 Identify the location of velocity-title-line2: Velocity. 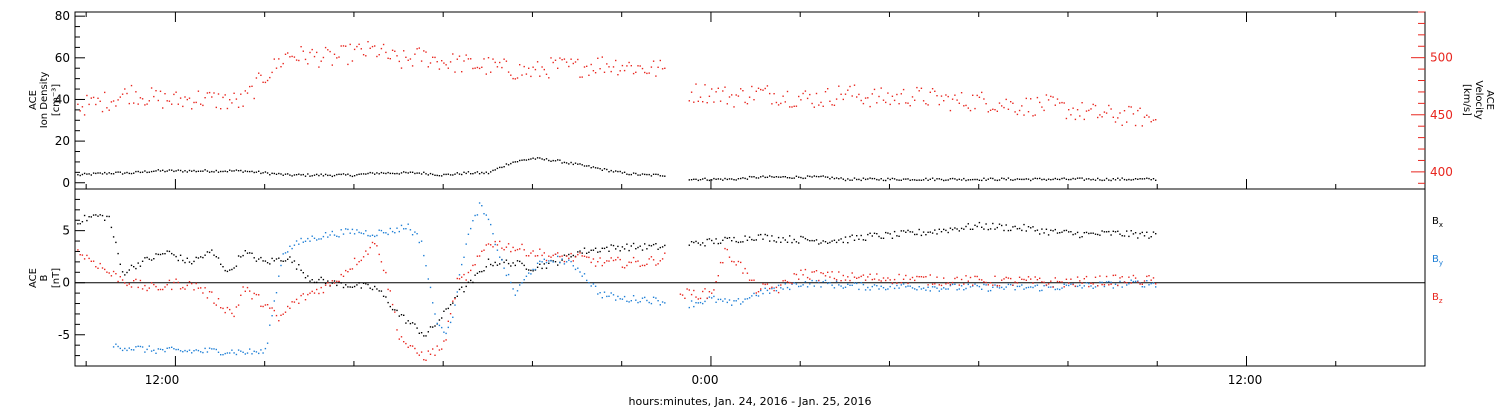
(1478, 99).